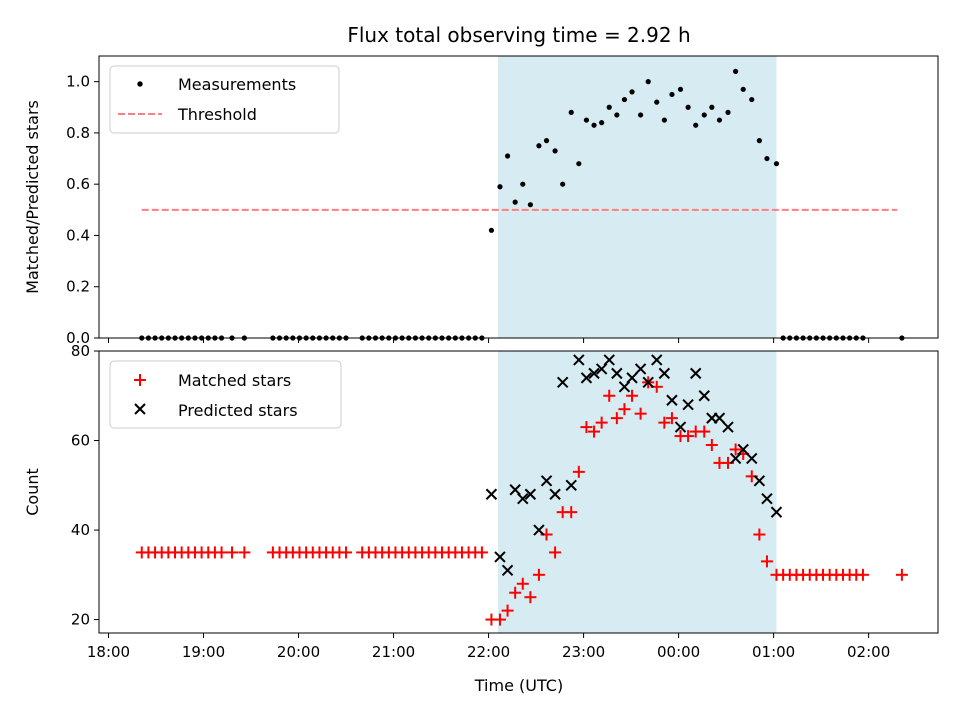 Image resolution: width=960 pixels, height=720 pixels. What do you see at coordinates (518, 35) in the screenshot?
I see `chart-title: Flux total observing time = 2.92 h` at bounding box center [518, 35].